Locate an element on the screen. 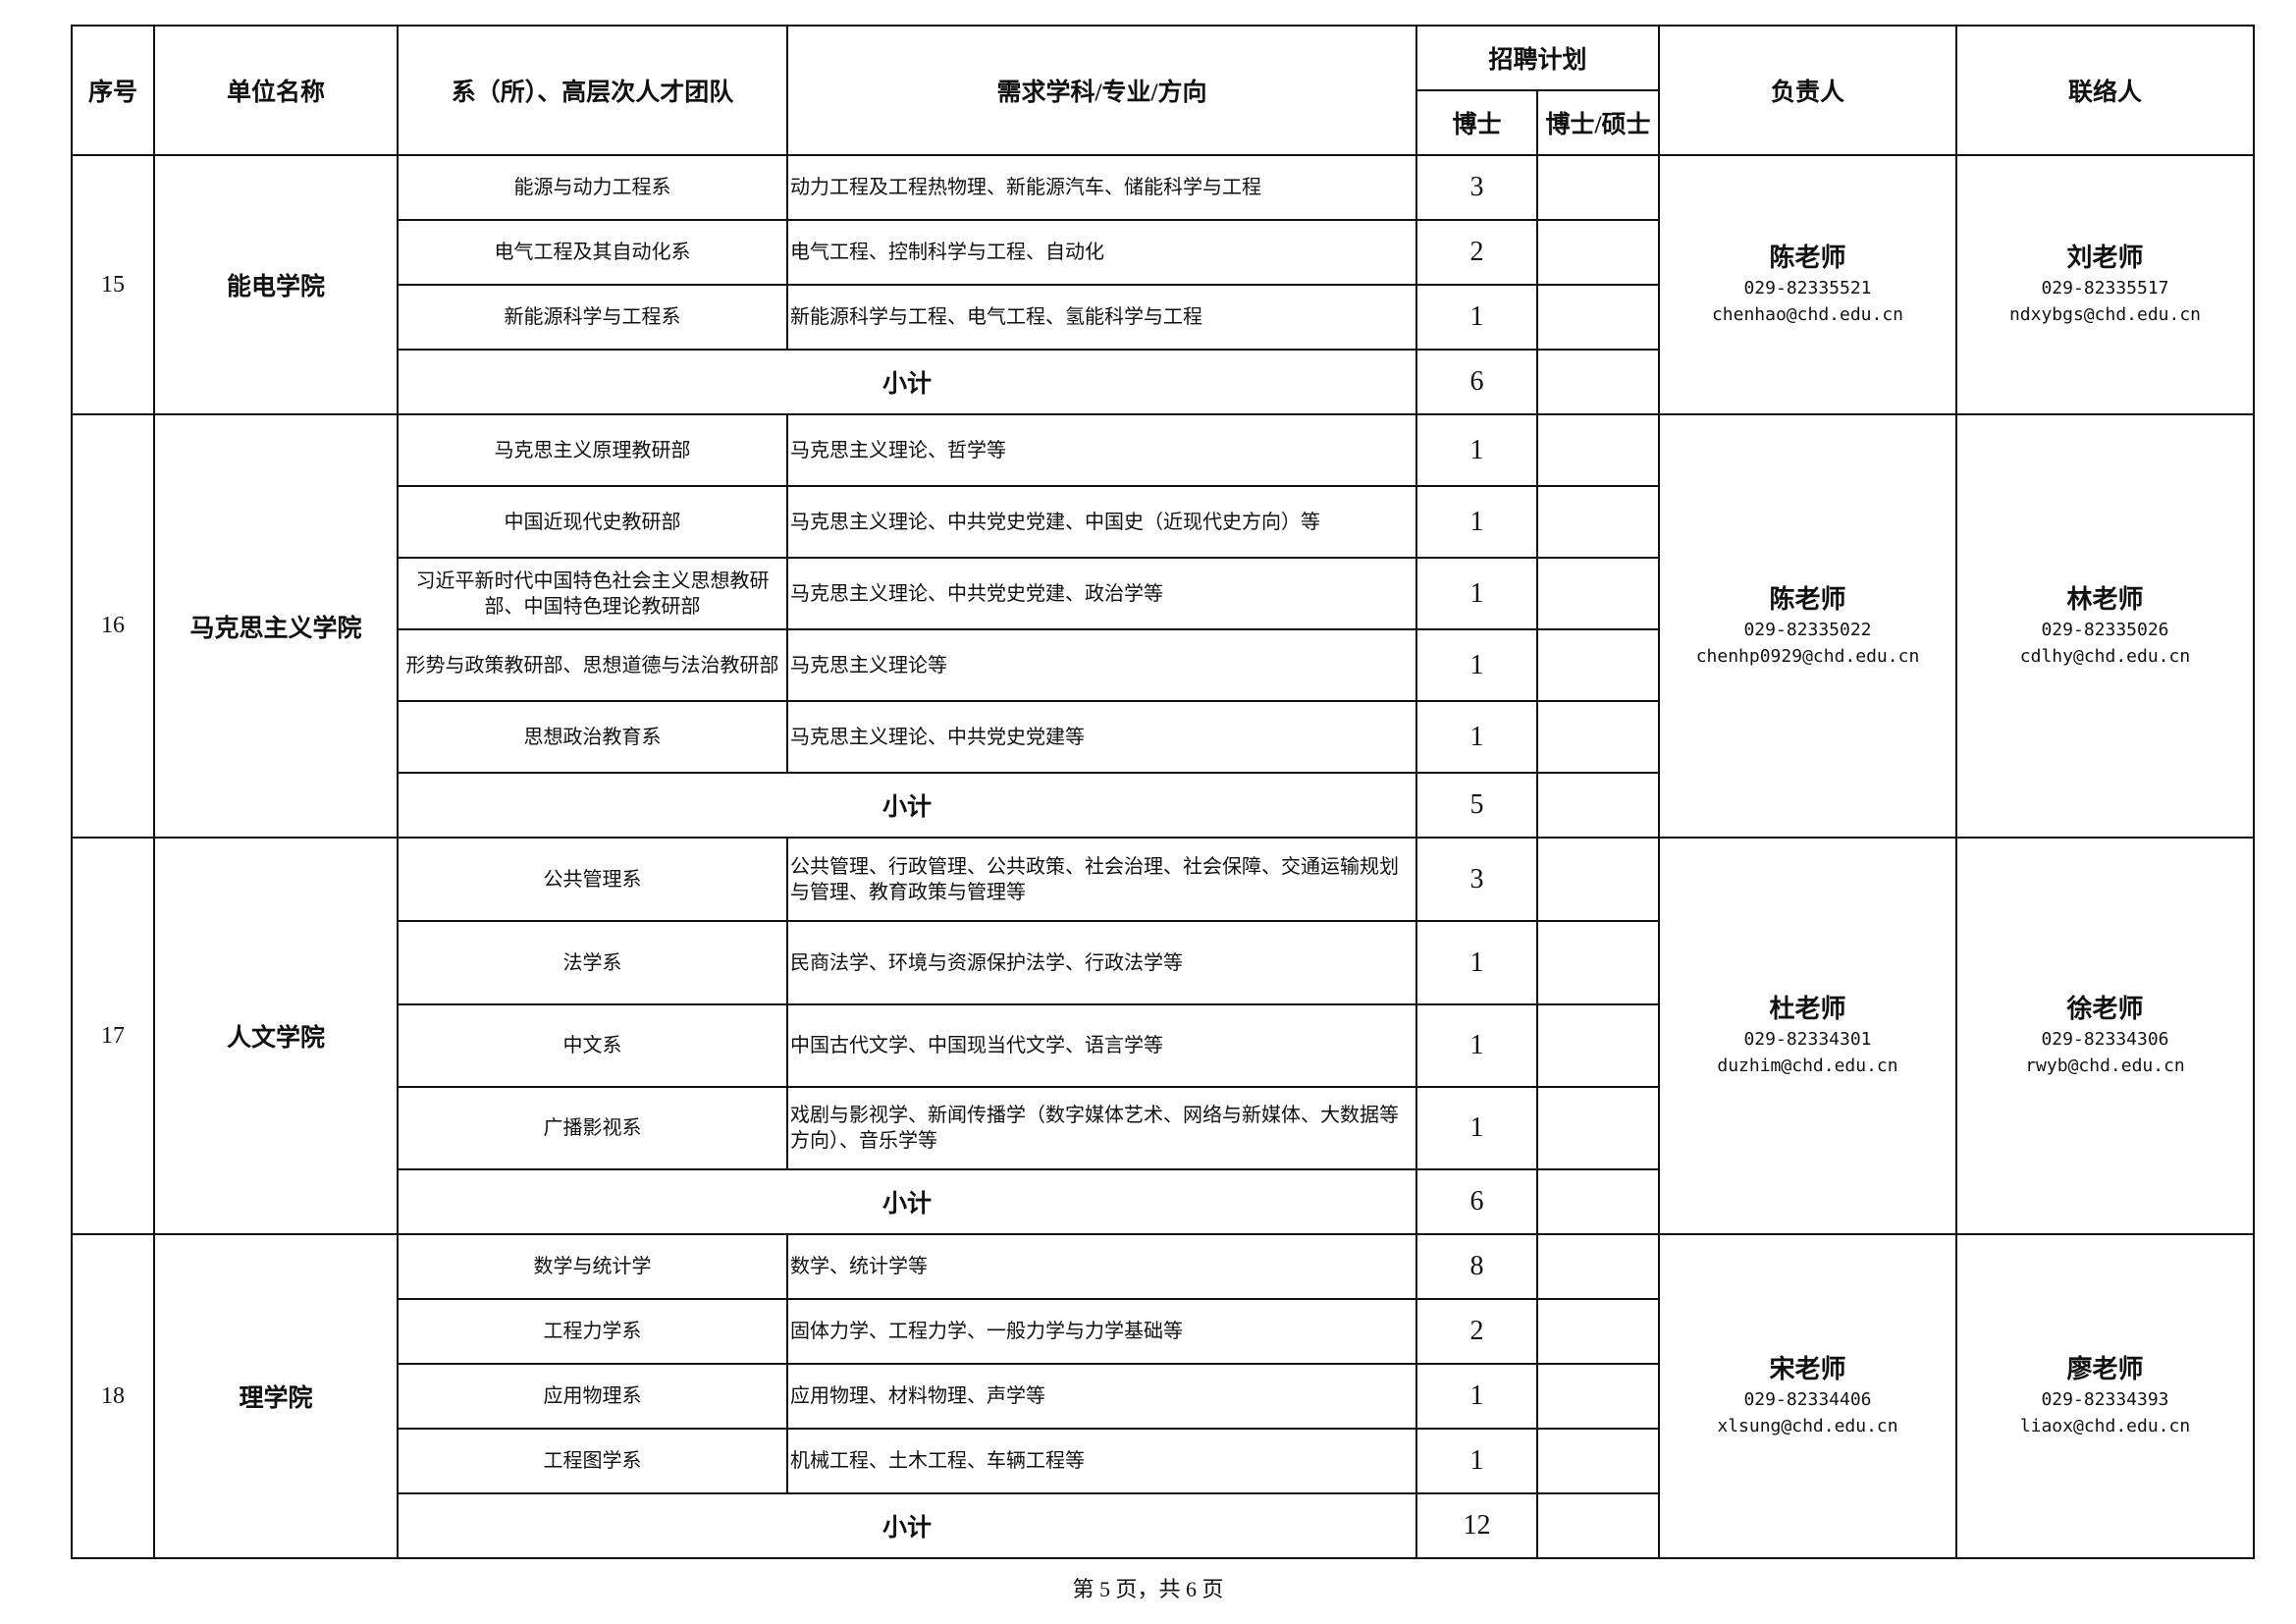 Image resolution: width=2296 pixels, height=1624 pixels. contact-phone: 029-82335026 is located at coordinates (2105, 629).